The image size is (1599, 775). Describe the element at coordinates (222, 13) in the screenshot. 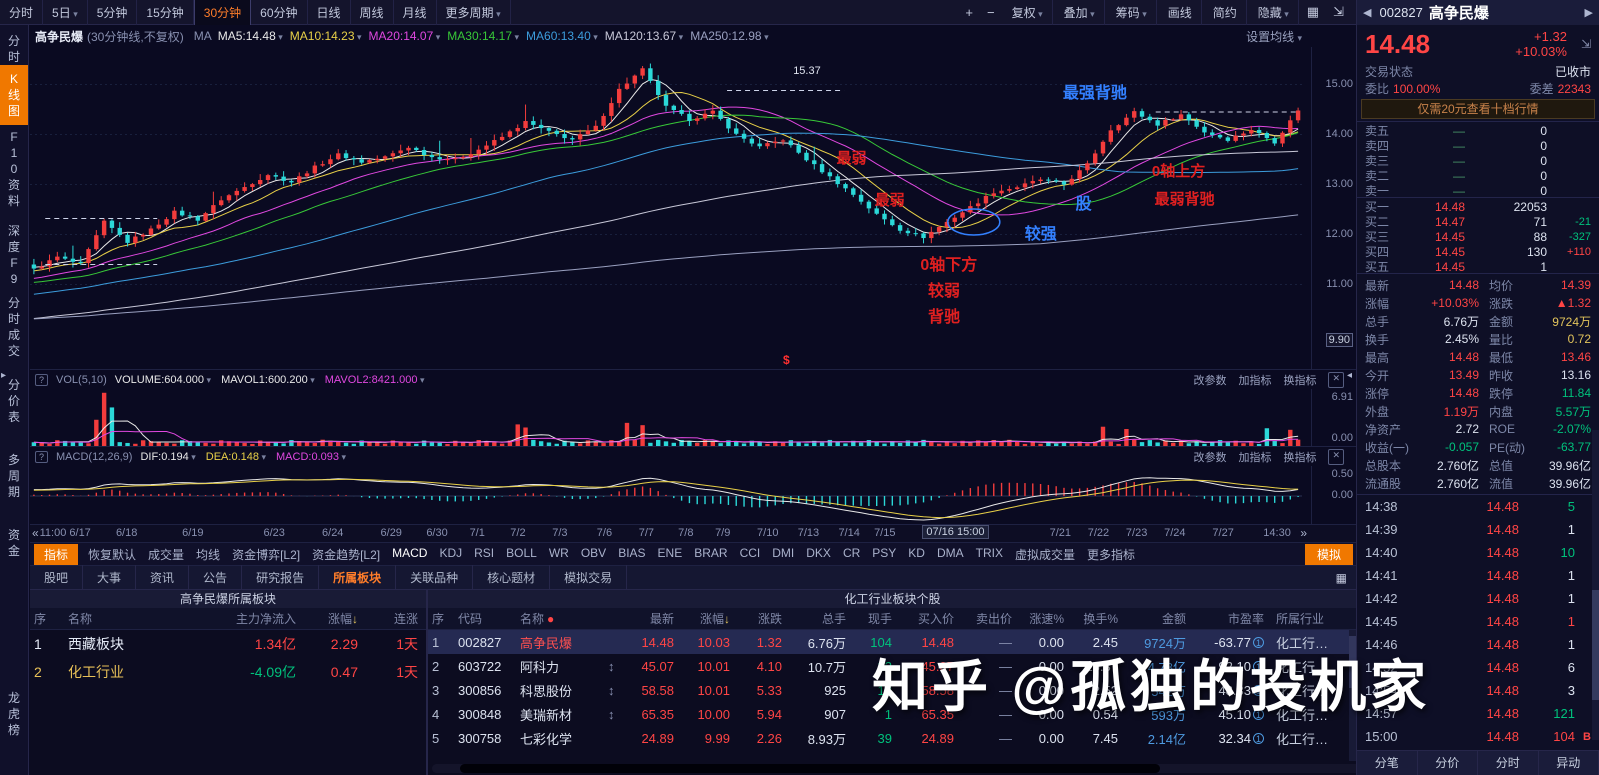

I see `period-button-30分钟: 30分钟` at that location.